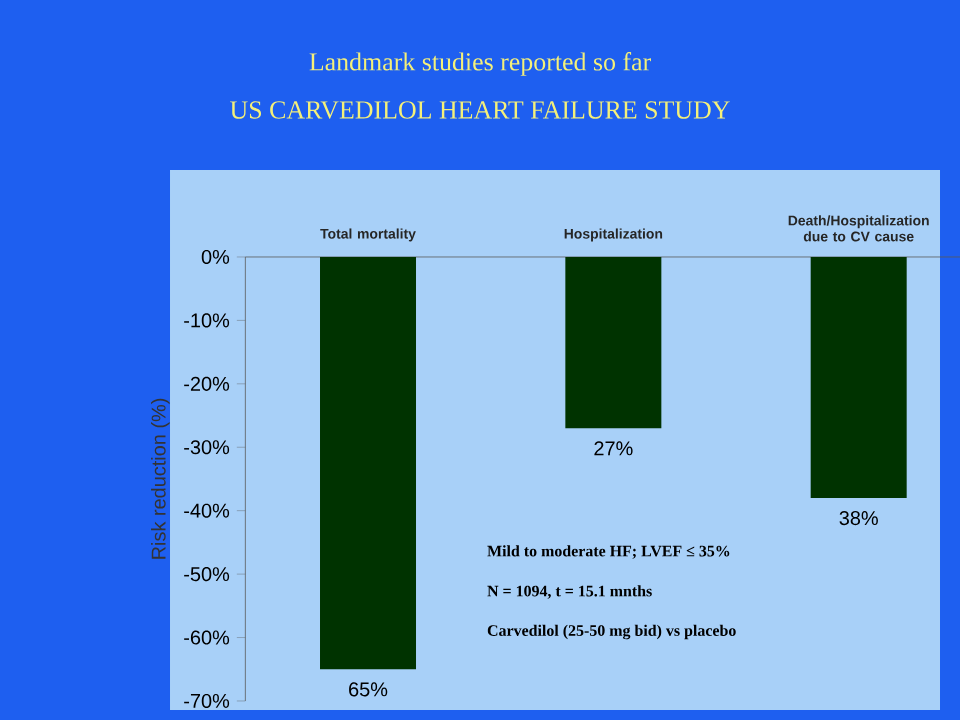  I want to click on y-tick-label: -70%, so click(207, 701).